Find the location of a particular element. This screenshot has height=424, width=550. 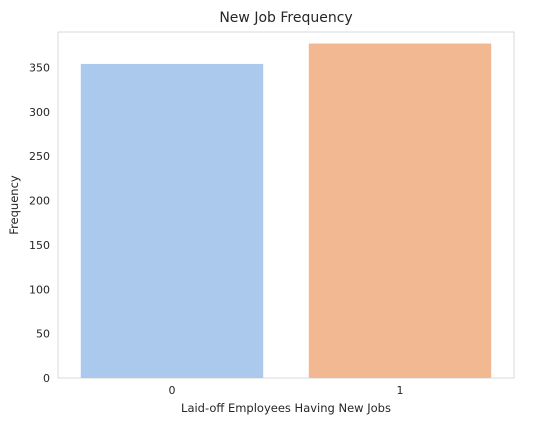

y-tick-label: 100 is located at coordinates (39, 289).